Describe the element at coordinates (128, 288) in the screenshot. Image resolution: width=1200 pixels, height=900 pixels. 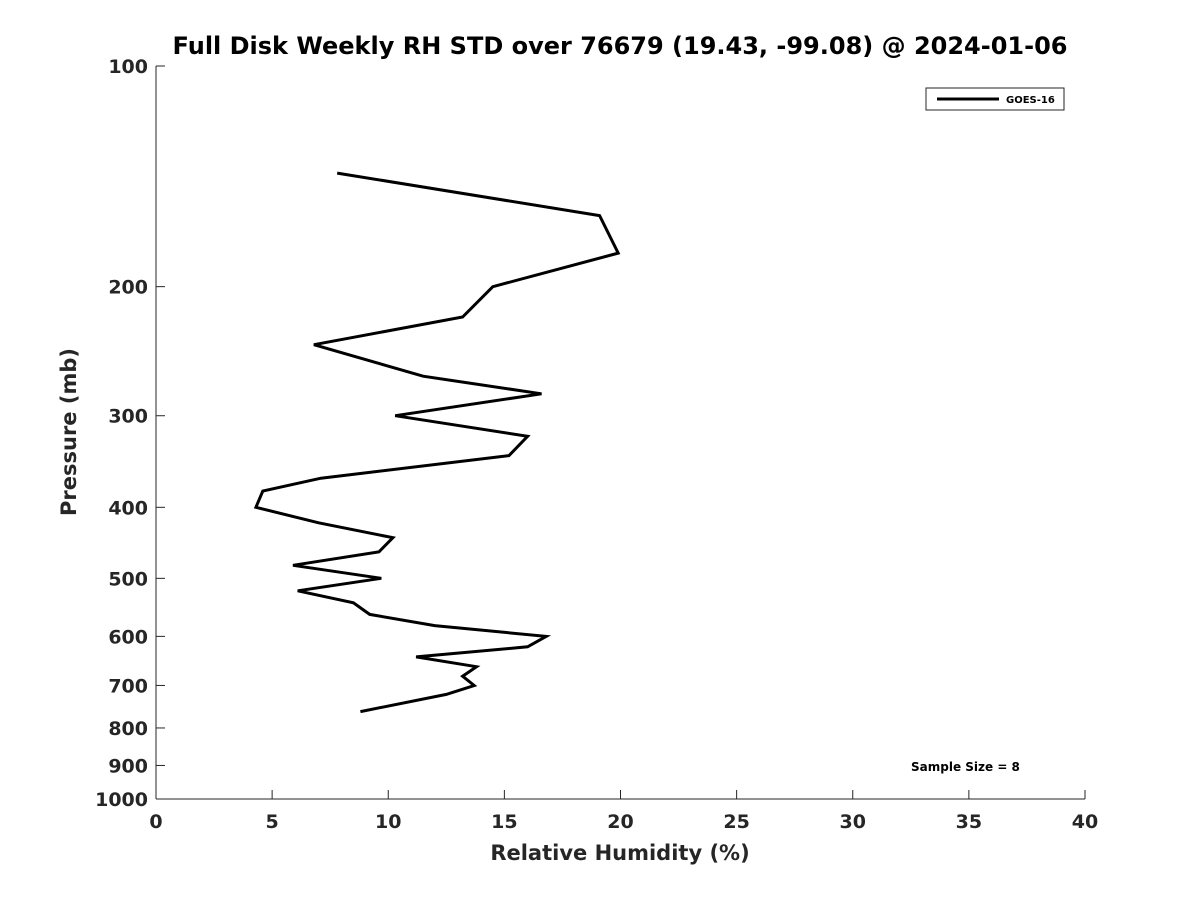
I see `y-tick-label: 200` at that location.